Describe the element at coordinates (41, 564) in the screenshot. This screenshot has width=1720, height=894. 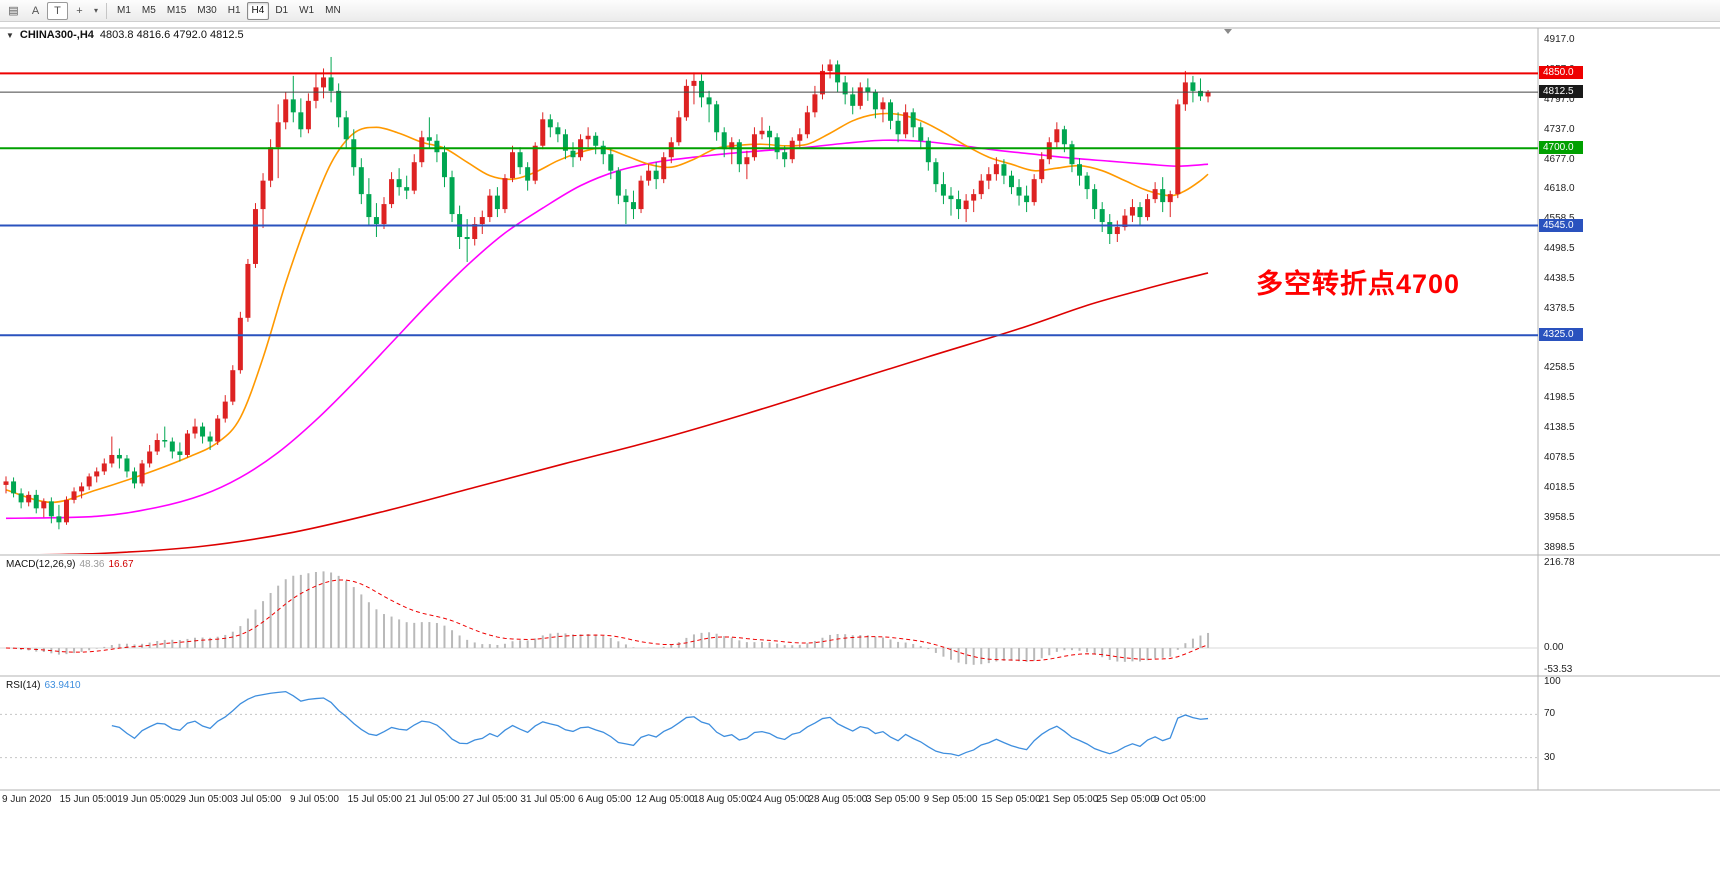
I see `macd-name: MACD(12,26,9)` at that location.